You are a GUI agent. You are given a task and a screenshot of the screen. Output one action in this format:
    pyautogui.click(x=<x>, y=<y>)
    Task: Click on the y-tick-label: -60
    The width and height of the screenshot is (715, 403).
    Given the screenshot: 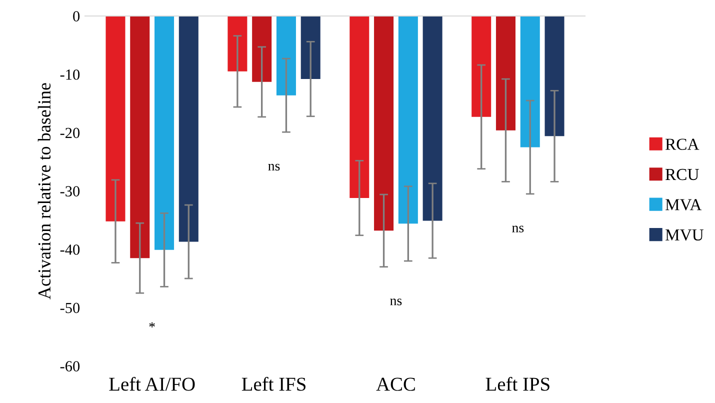 What is the action you would take?
    pyautogui.click(x=70, y=366)
    